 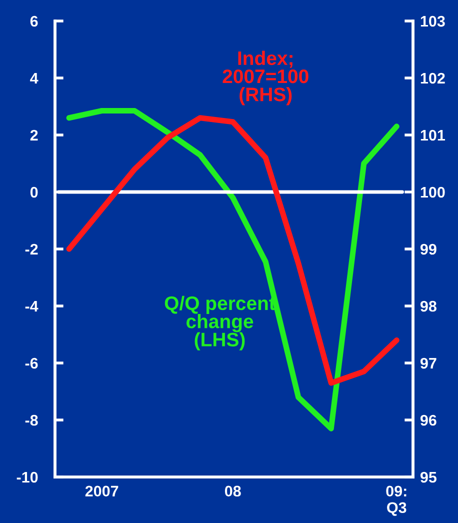 I want to click on y-tick-label: 0, so click(x=34, y=192).